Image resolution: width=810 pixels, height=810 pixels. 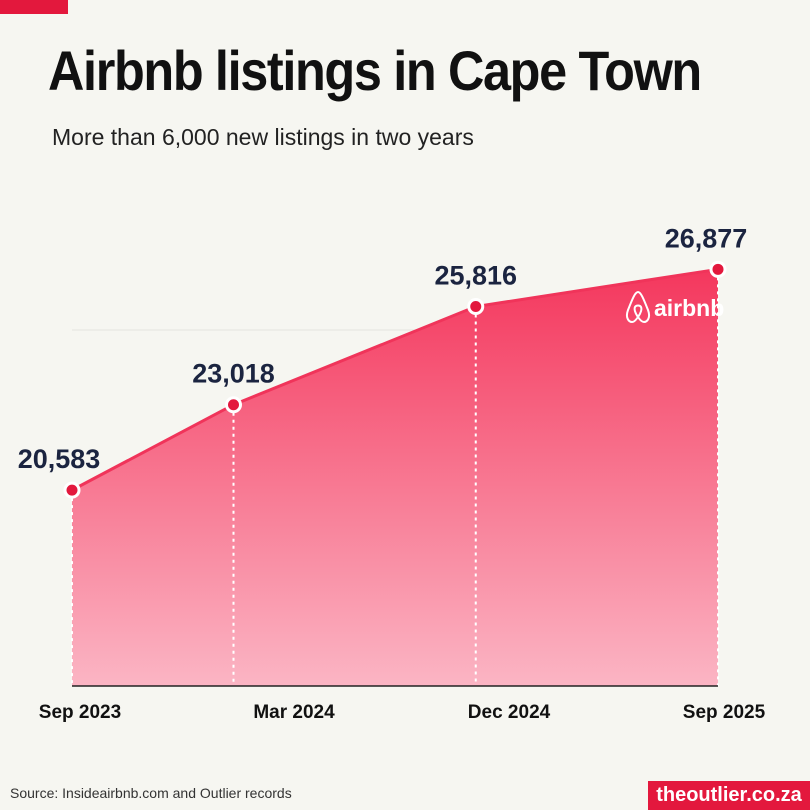 What do you see at coordinates (375, 70) in the screenshot?
I see `chart-title: Airbnb listings in Cape Town` at bounding box center [375, 70].